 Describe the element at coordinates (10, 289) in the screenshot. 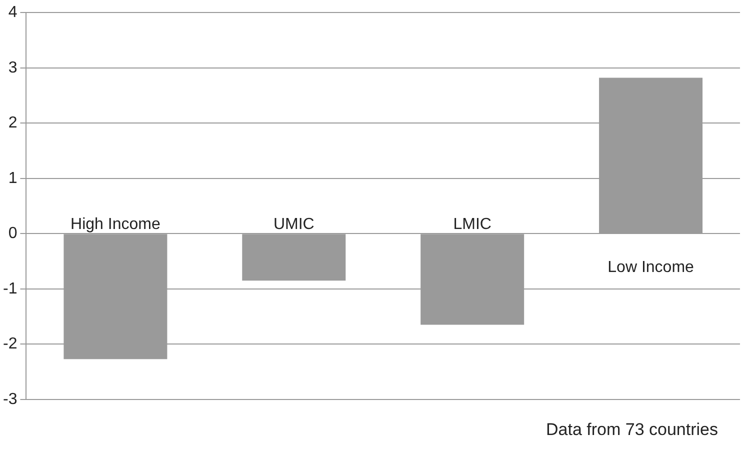

I see `y-tick-label: -1` at that location.